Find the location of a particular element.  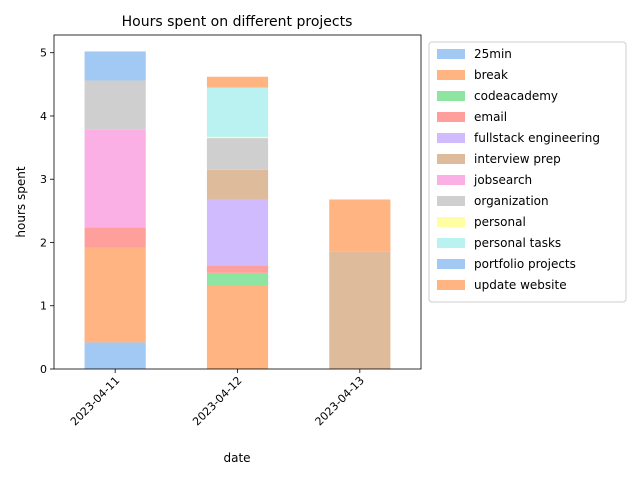

legend-label: personal tasks is located at coordinates (517, 243).